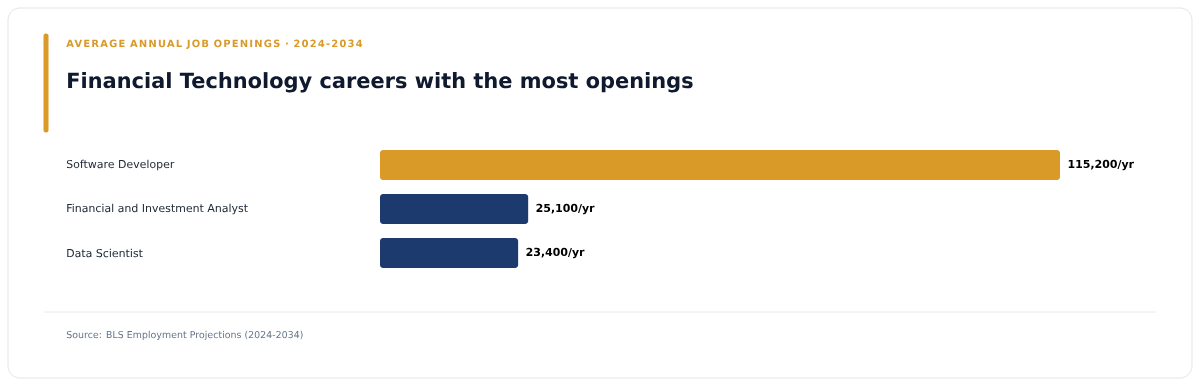  Describe the element at coordinates (555, 253) in the screenshot. I see `data-label: 23,400/yr` at that location.